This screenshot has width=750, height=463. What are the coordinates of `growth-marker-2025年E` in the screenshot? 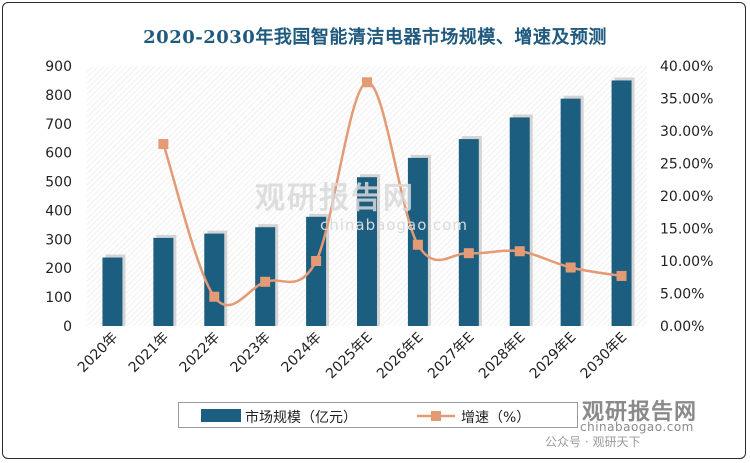 It's located at (367, 82).